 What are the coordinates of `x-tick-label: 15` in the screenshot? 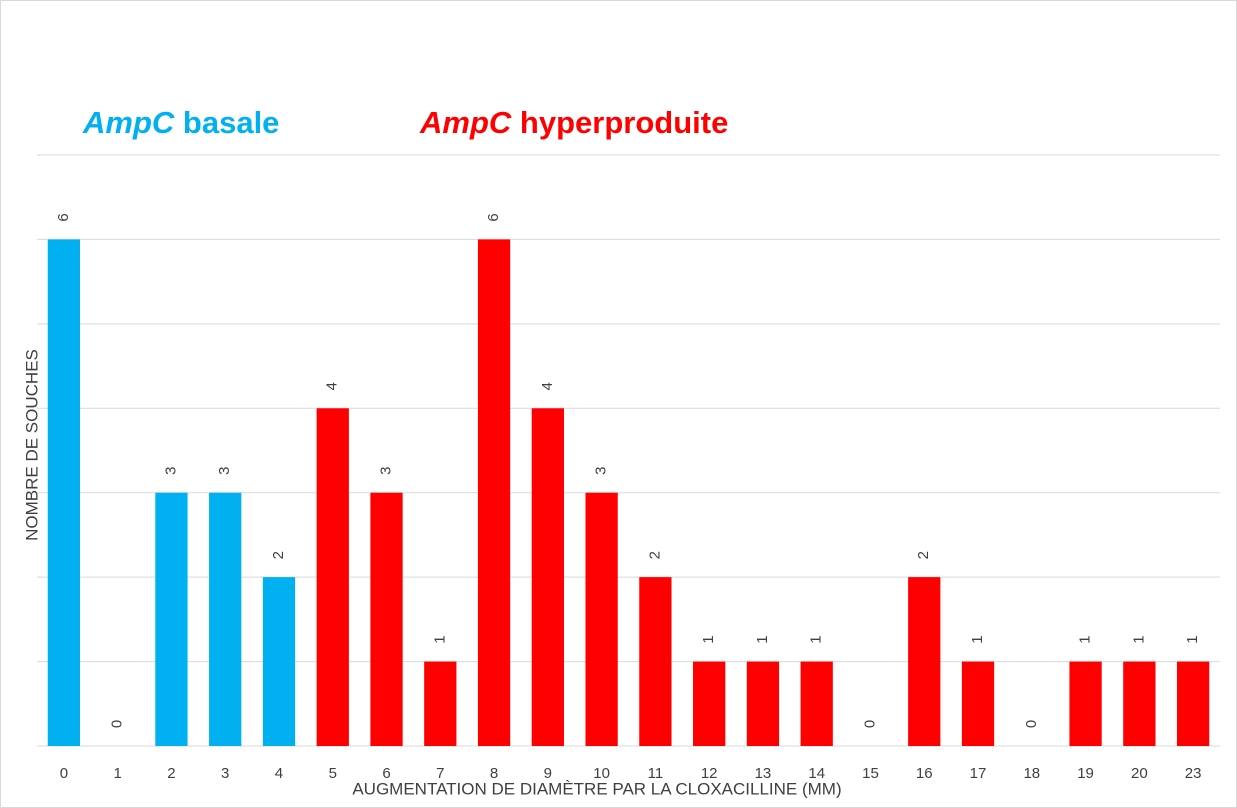 It's located at (870, 773).